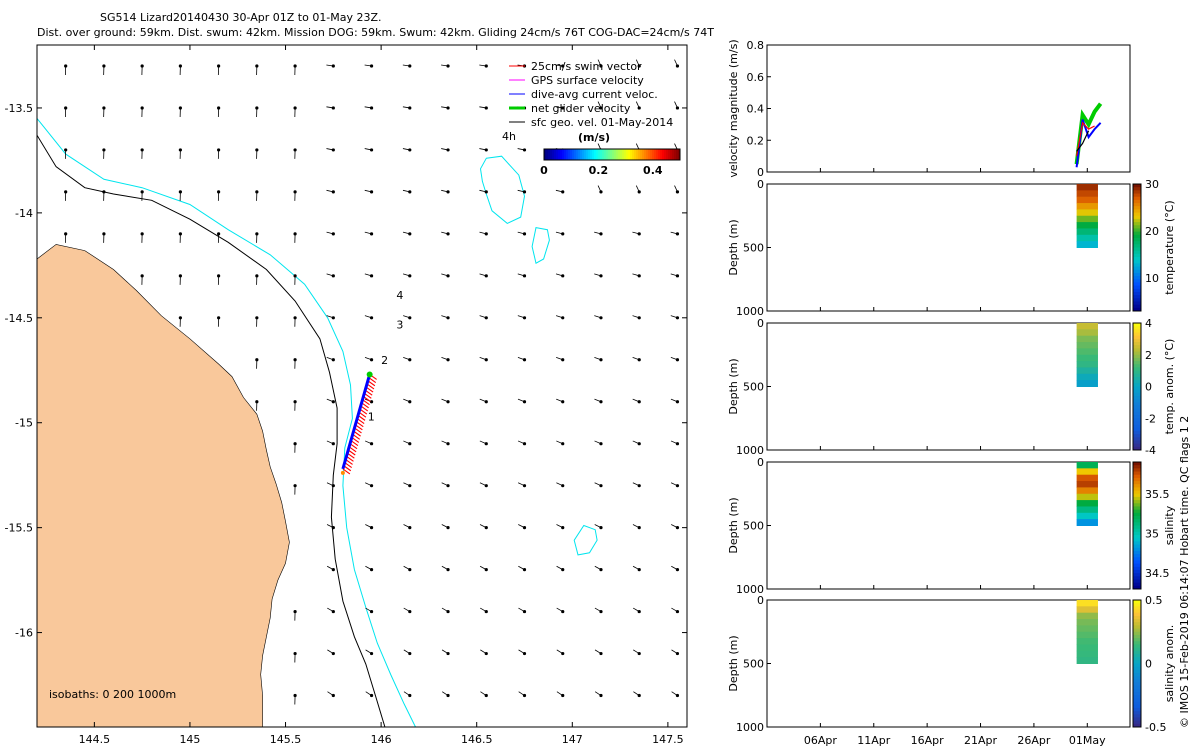 This screenshot has width=1200, height=750. What do you see at coordinates (1137, 386) in the screenshot?
I see `panel-colorbar-frame` at bounding box center [1137, 386].